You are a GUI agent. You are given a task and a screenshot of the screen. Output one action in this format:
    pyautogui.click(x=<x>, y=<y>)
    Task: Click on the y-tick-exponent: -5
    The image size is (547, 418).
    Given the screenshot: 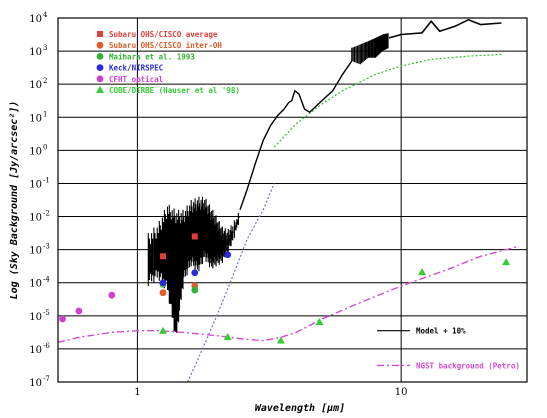 What is the action you would take?
    pyautogui.click(x=46, y=313)
    